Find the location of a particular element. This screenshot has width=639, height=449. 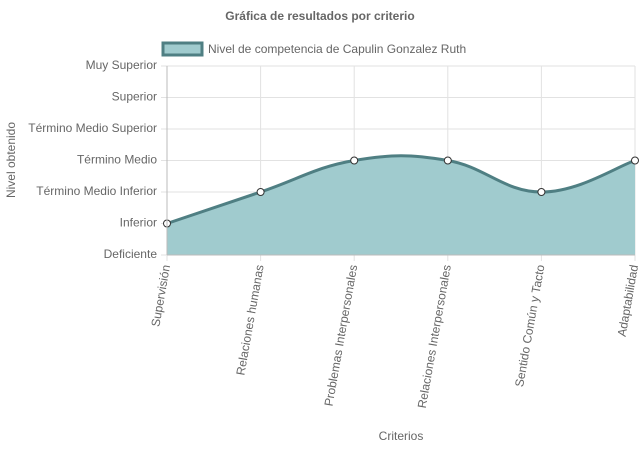

x-tick-label: Relaciones Interpersonales is located at coordinates (434, 337).